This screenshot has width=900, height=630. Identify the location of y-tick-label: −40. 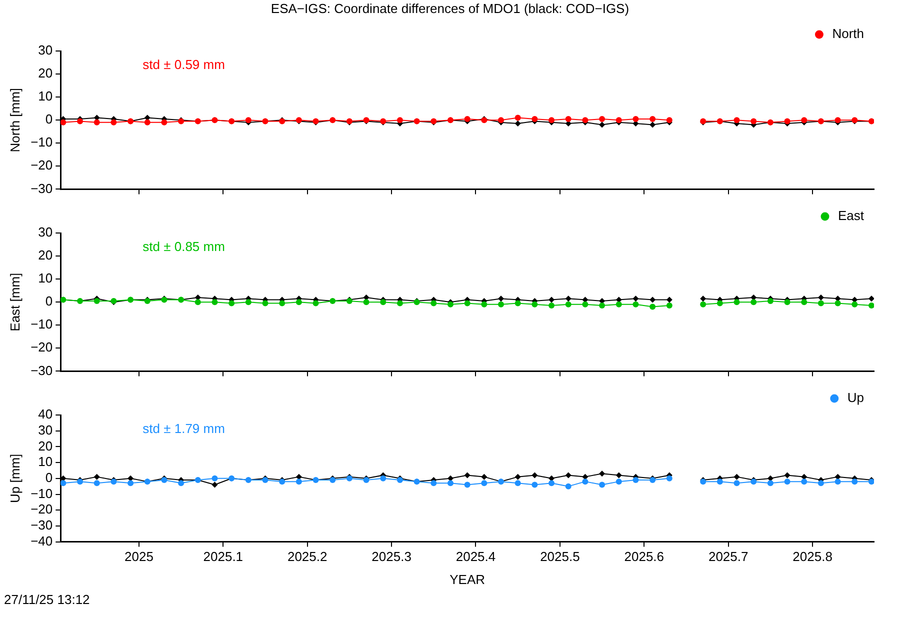
(41, 540).